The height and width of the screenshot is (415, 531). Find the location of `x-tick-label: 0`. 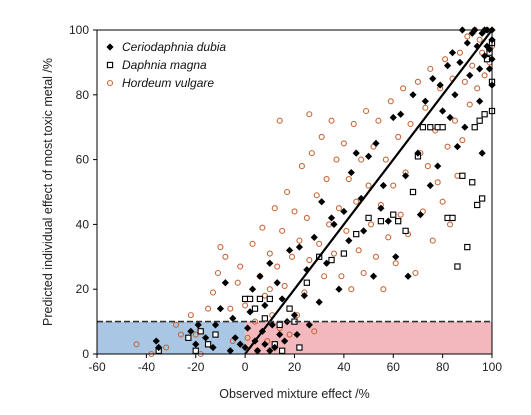

x-tick-label: 0 is located at coordinates (245, 367).